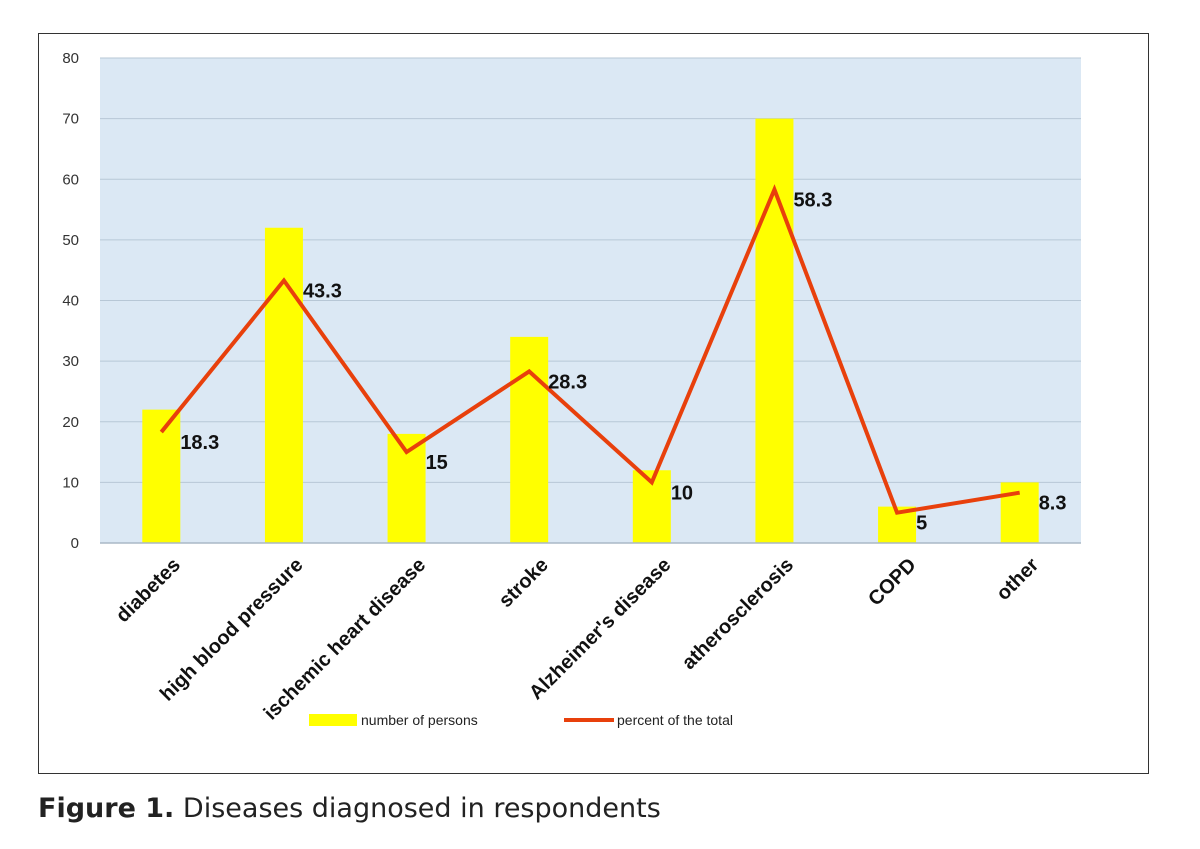  What do you see at coordinates (70, 119) in the screenshot?
I see `y-tick-label: 70` at bounding box center [70, 119].